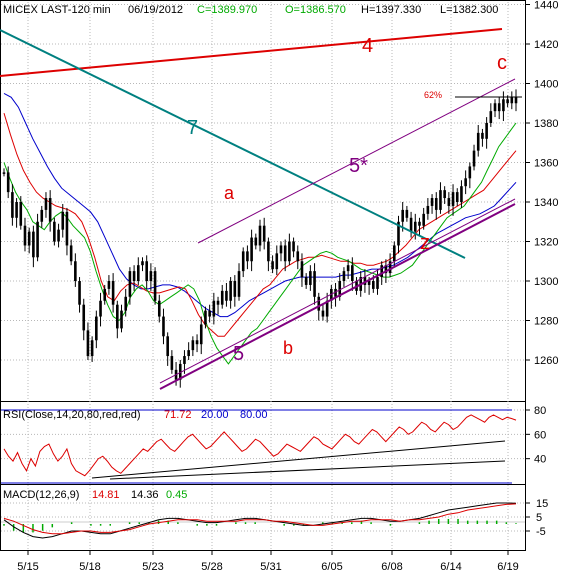 Image resolution: width=569 pixels, height=575 pixels. I want to click on wave-label-c: c, so click(502, 63).